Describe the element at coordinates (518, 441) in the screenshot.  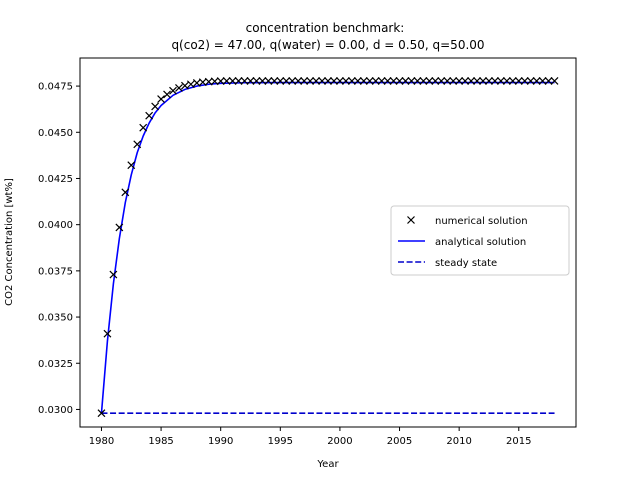
I see `x-tick-label: 2015` at that location.